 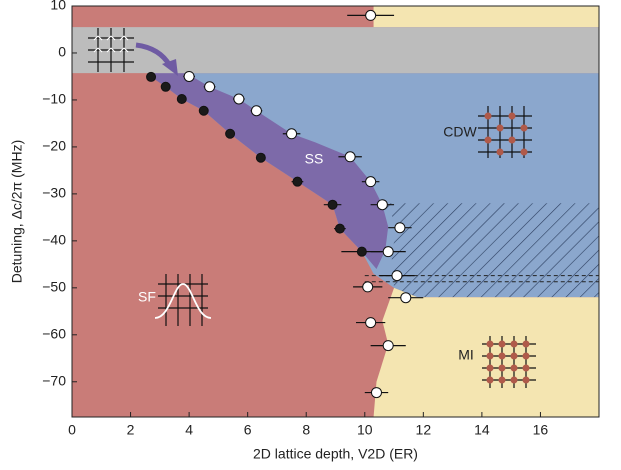 I want to click on x-tick-label: 16, so click(x=541, y=430).